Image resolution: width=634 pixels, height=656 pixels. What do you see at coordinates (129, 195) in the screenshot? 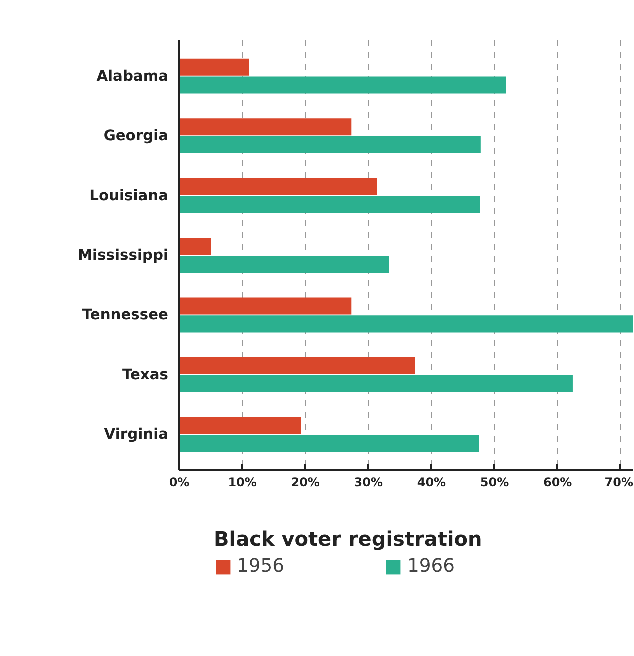
I see `y-tick-label: Louisiana` at bounding box center [129, 195].